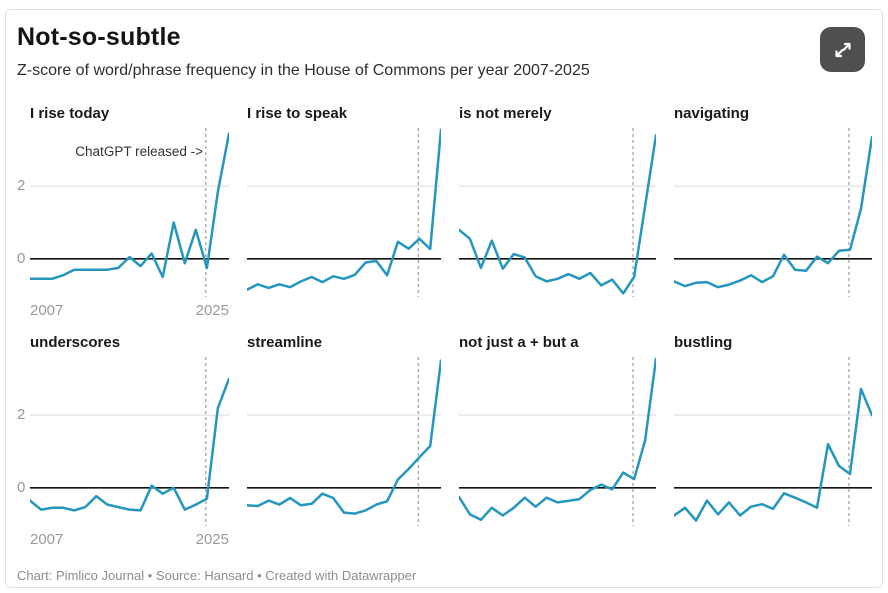  What do you see at coordinates (99, 37) in the screenshot?
I see `page-title: Not-so-subtle` at bounding box center [99, 37].